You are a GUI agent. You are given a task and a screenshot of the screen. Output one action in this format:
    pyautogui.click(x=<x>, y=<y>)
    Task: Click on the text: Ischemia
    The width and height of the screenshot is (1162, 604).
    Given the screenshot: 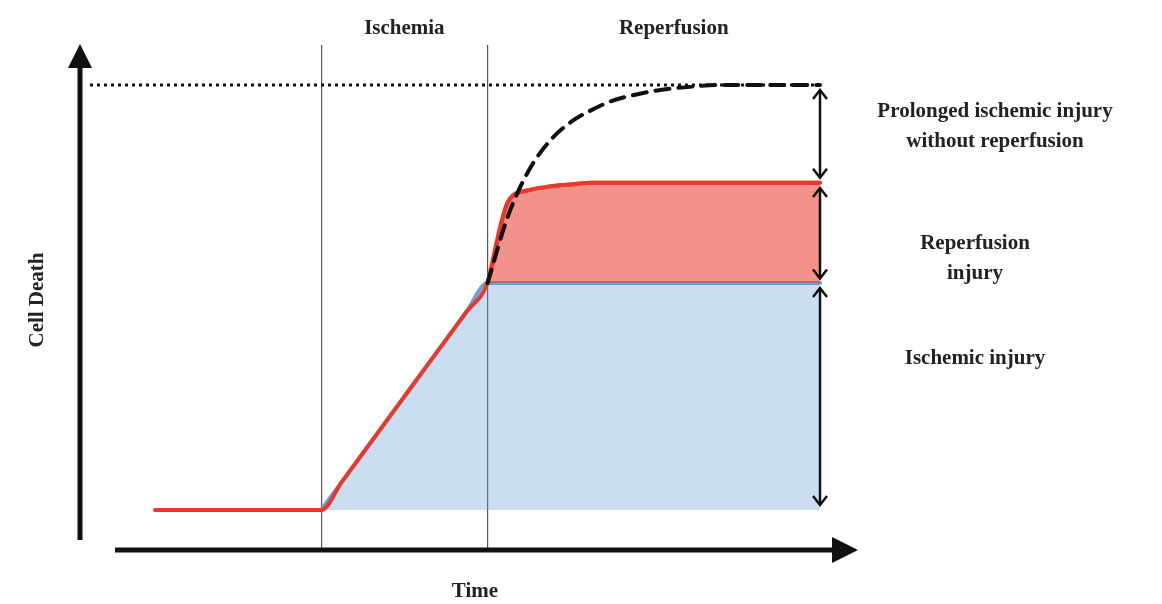 What is the action you would take?
    pyautogui.click(x=404, y=27)
    